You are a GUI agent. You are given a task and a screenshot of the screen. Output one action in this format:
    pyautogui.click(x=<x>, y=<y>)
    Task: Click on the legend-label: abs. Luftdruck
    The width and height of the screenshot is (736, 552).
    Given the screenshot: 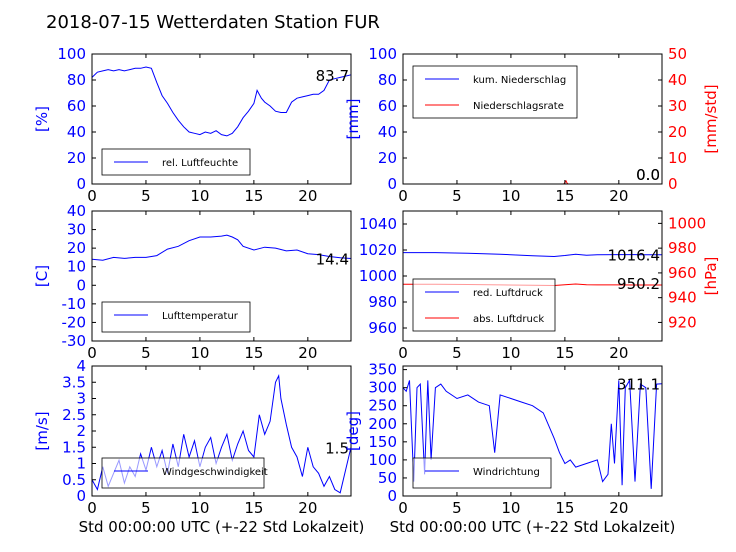 What is the action you would take?
    pyautogui.click(x=508, y=319)
    